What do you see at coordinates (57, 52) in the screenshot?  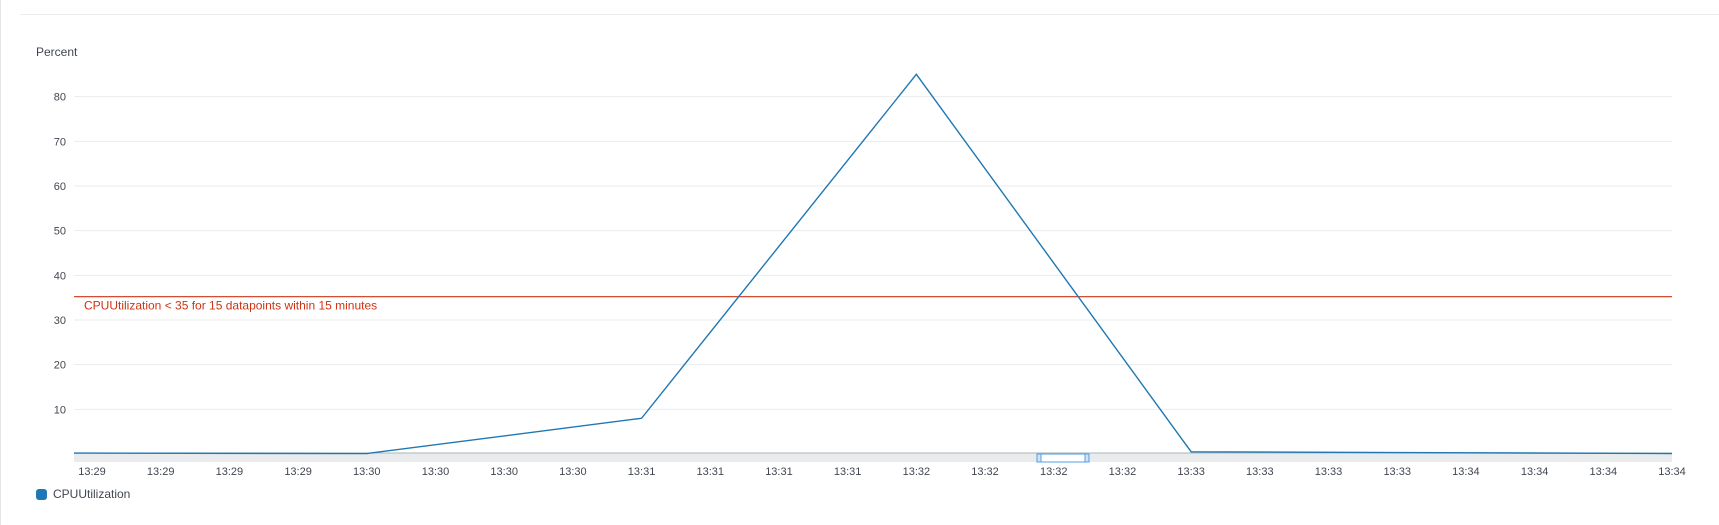 I see `y-axis-title: Percent` at bounding box center [57, 52].